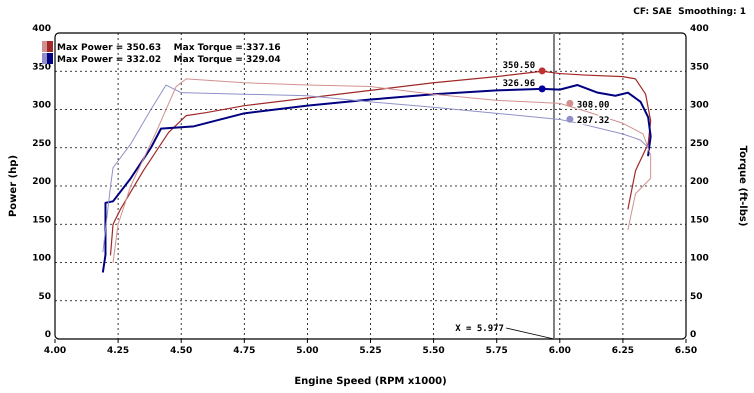 The image size is (754, 393). Describe the element at coordinates (686, 351) in the screenshot. I see `x-tick-label: 6.50` at that location.